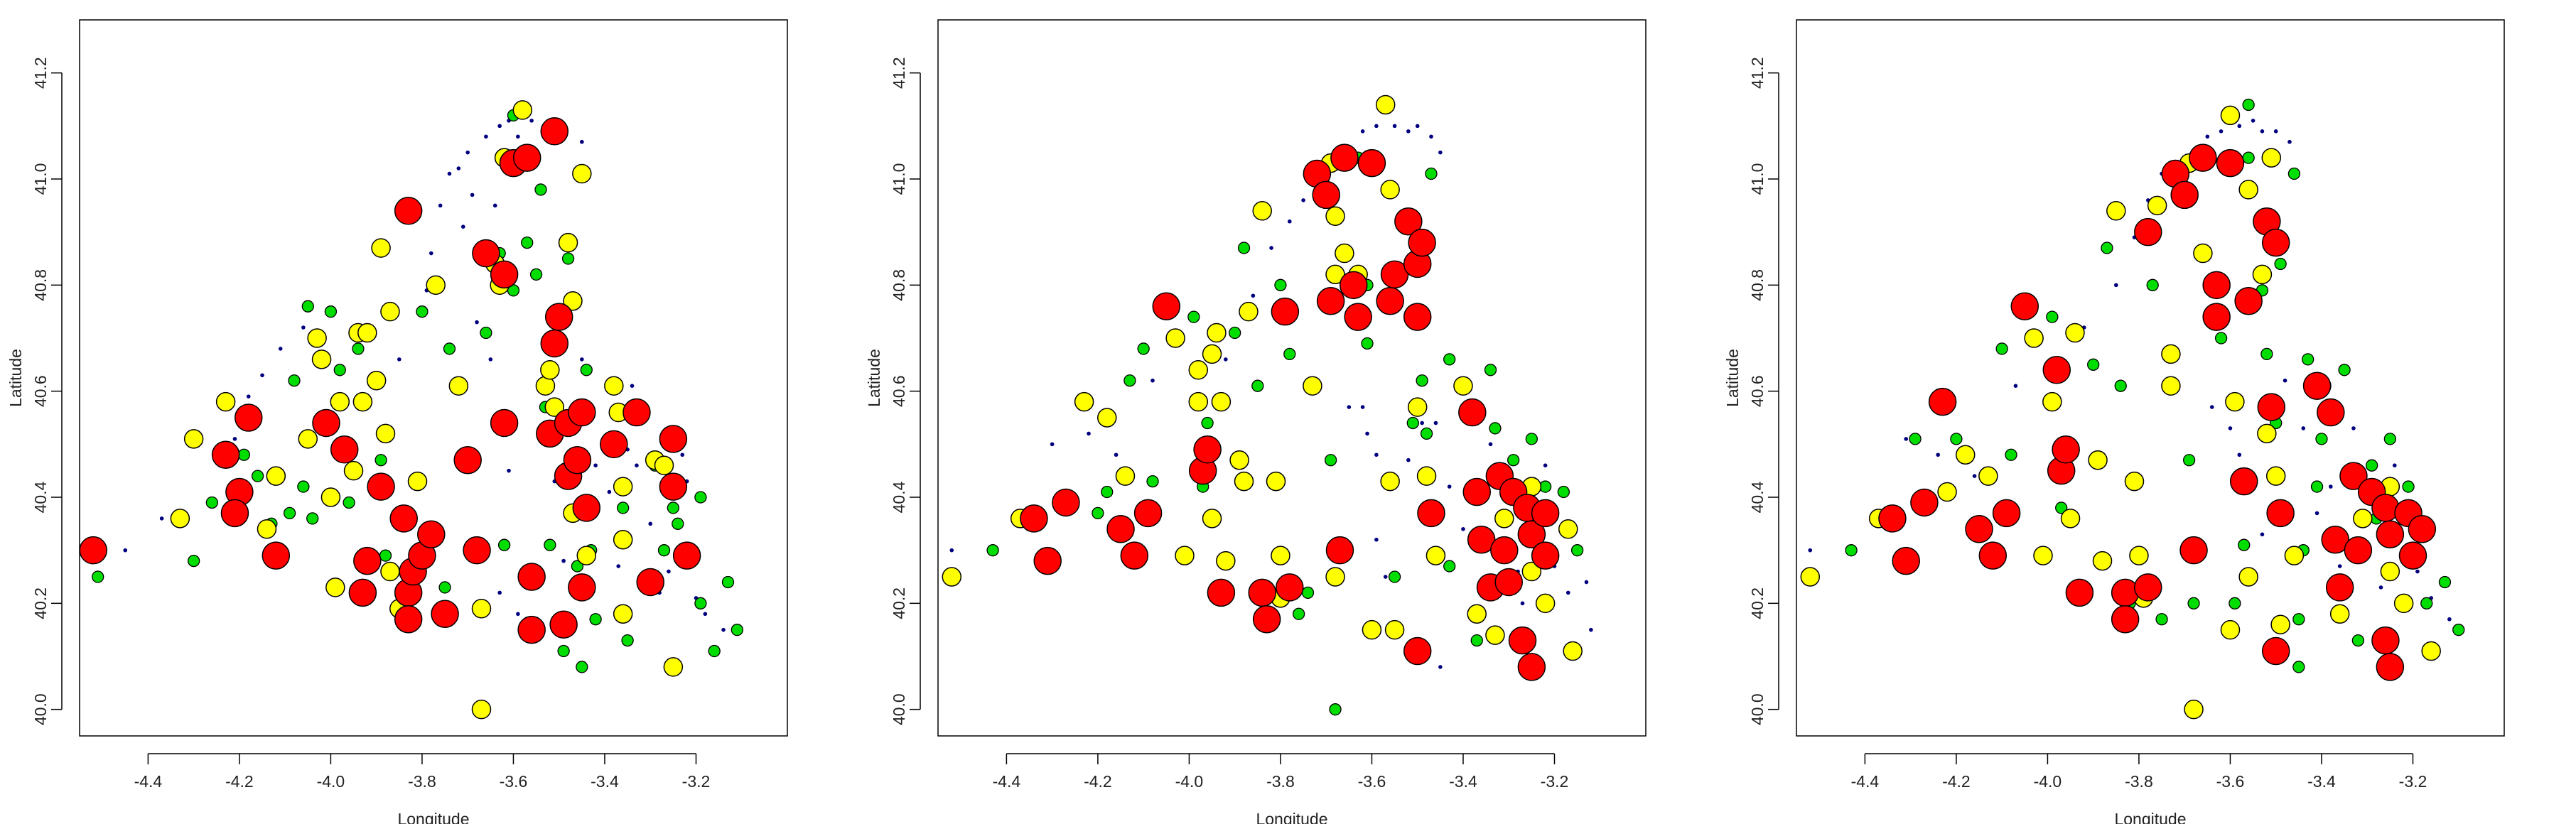  I want to click on x-axis-title: Longitude, so click(1291, 817).